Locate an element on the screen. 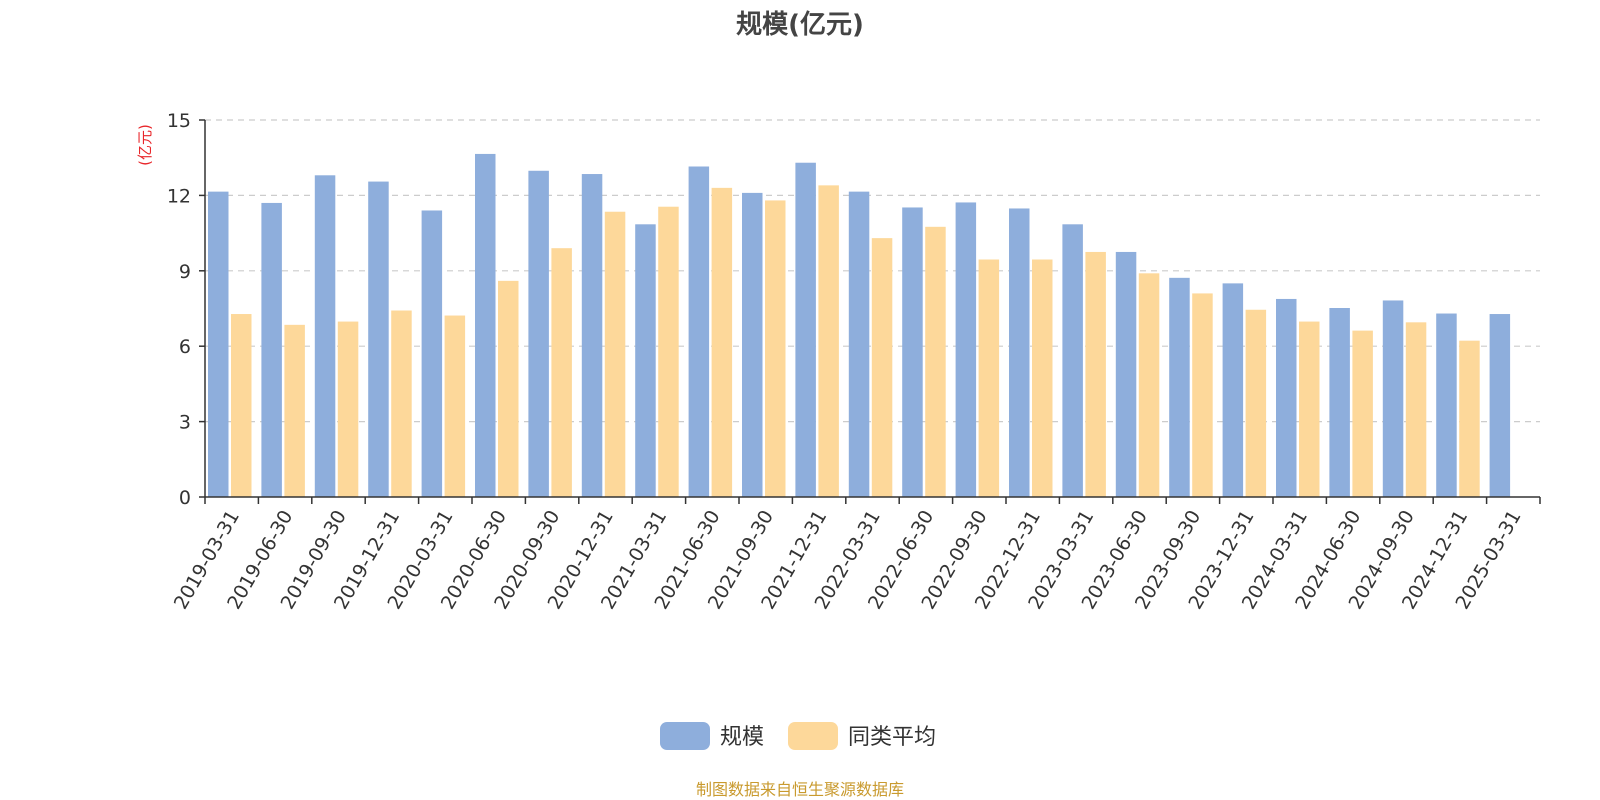  data-source-footer: 制图数据来自恒生聚源数据库 is located at coordinates (800, 789).